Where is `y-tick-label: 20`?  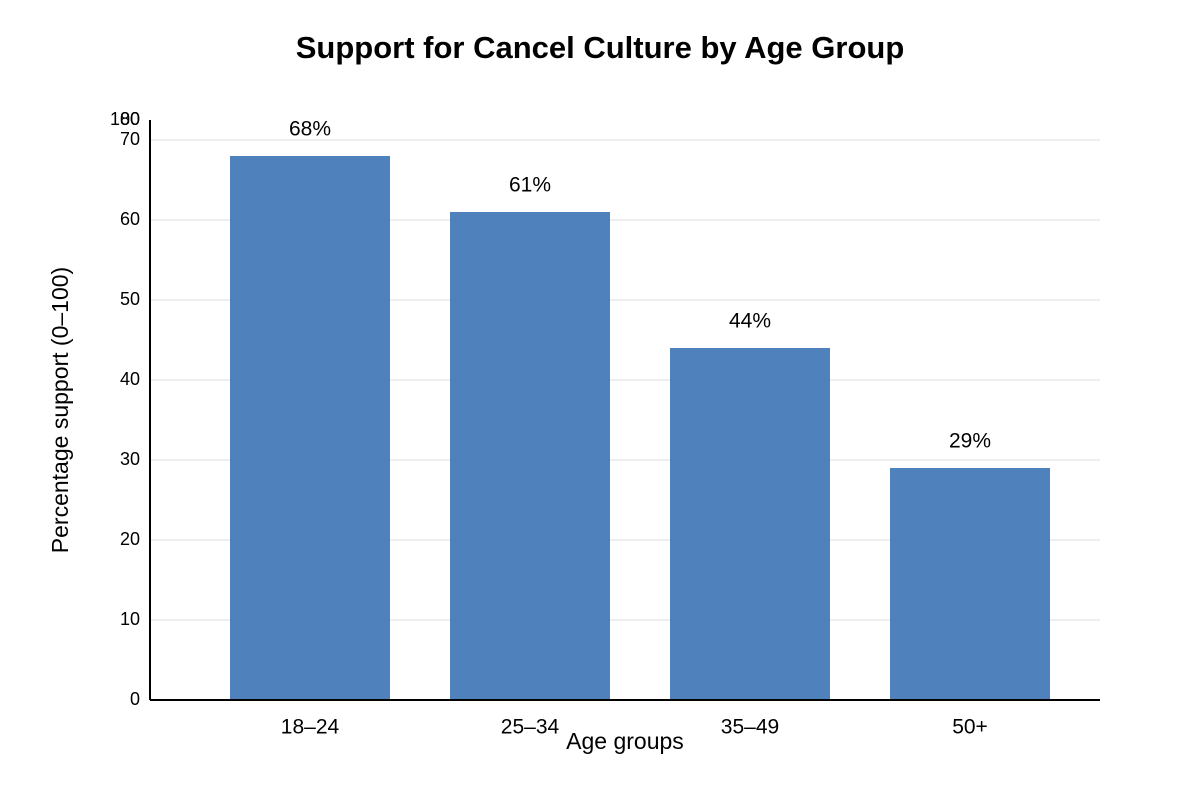
y-tick-label: 20 is located at coordinates (130, 539).